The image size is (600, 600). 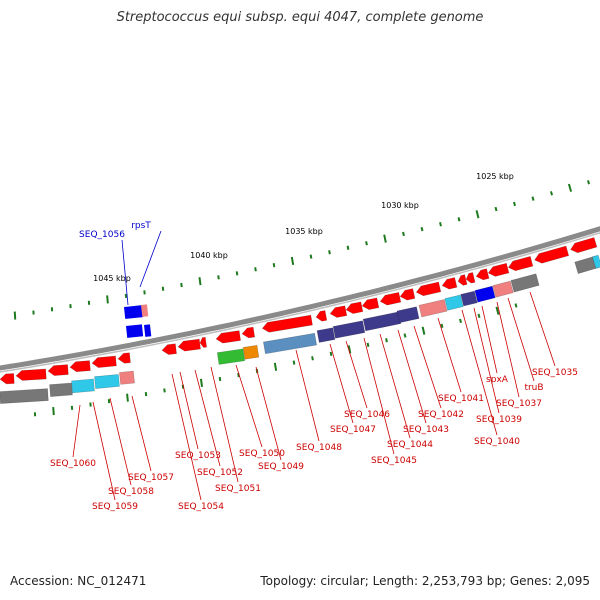 What do you see at coordinates (499, 420) in the screenshot?
I see `gene-label: SEQ_1039` at bounding box center [499, 420].